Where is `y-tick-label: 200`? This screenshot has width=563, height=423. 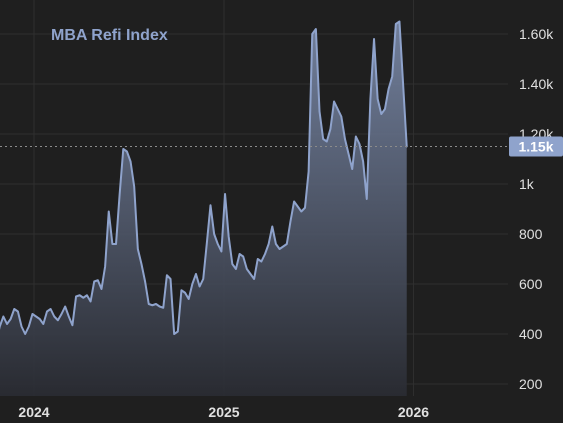
y-tick-label: 200 is located at coordinates (531, 384).